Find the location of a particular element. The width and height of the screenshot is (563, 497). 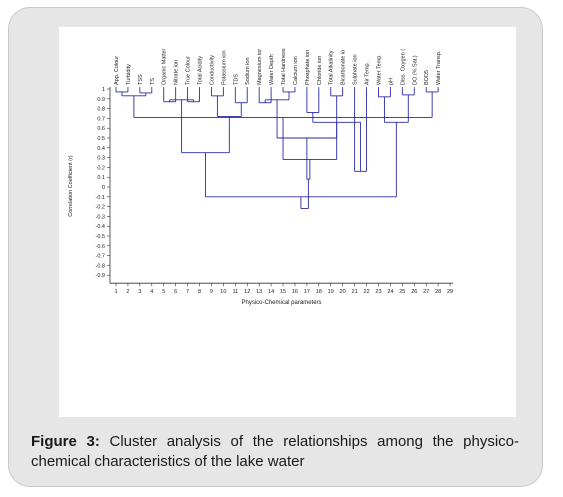

x-tick-label: 21 is located at coordinates (355, 292).